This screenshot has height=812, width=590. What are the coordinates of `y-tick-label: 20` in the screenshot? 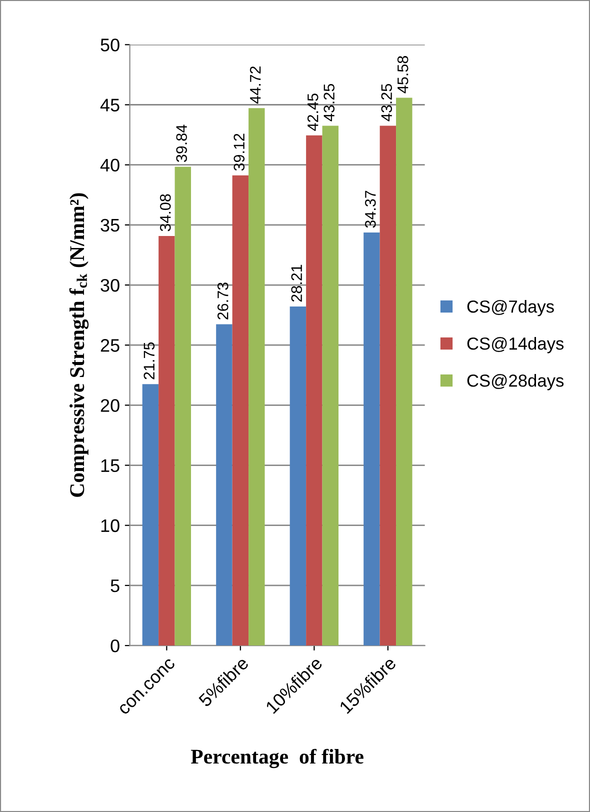 It's located at (110, 405).